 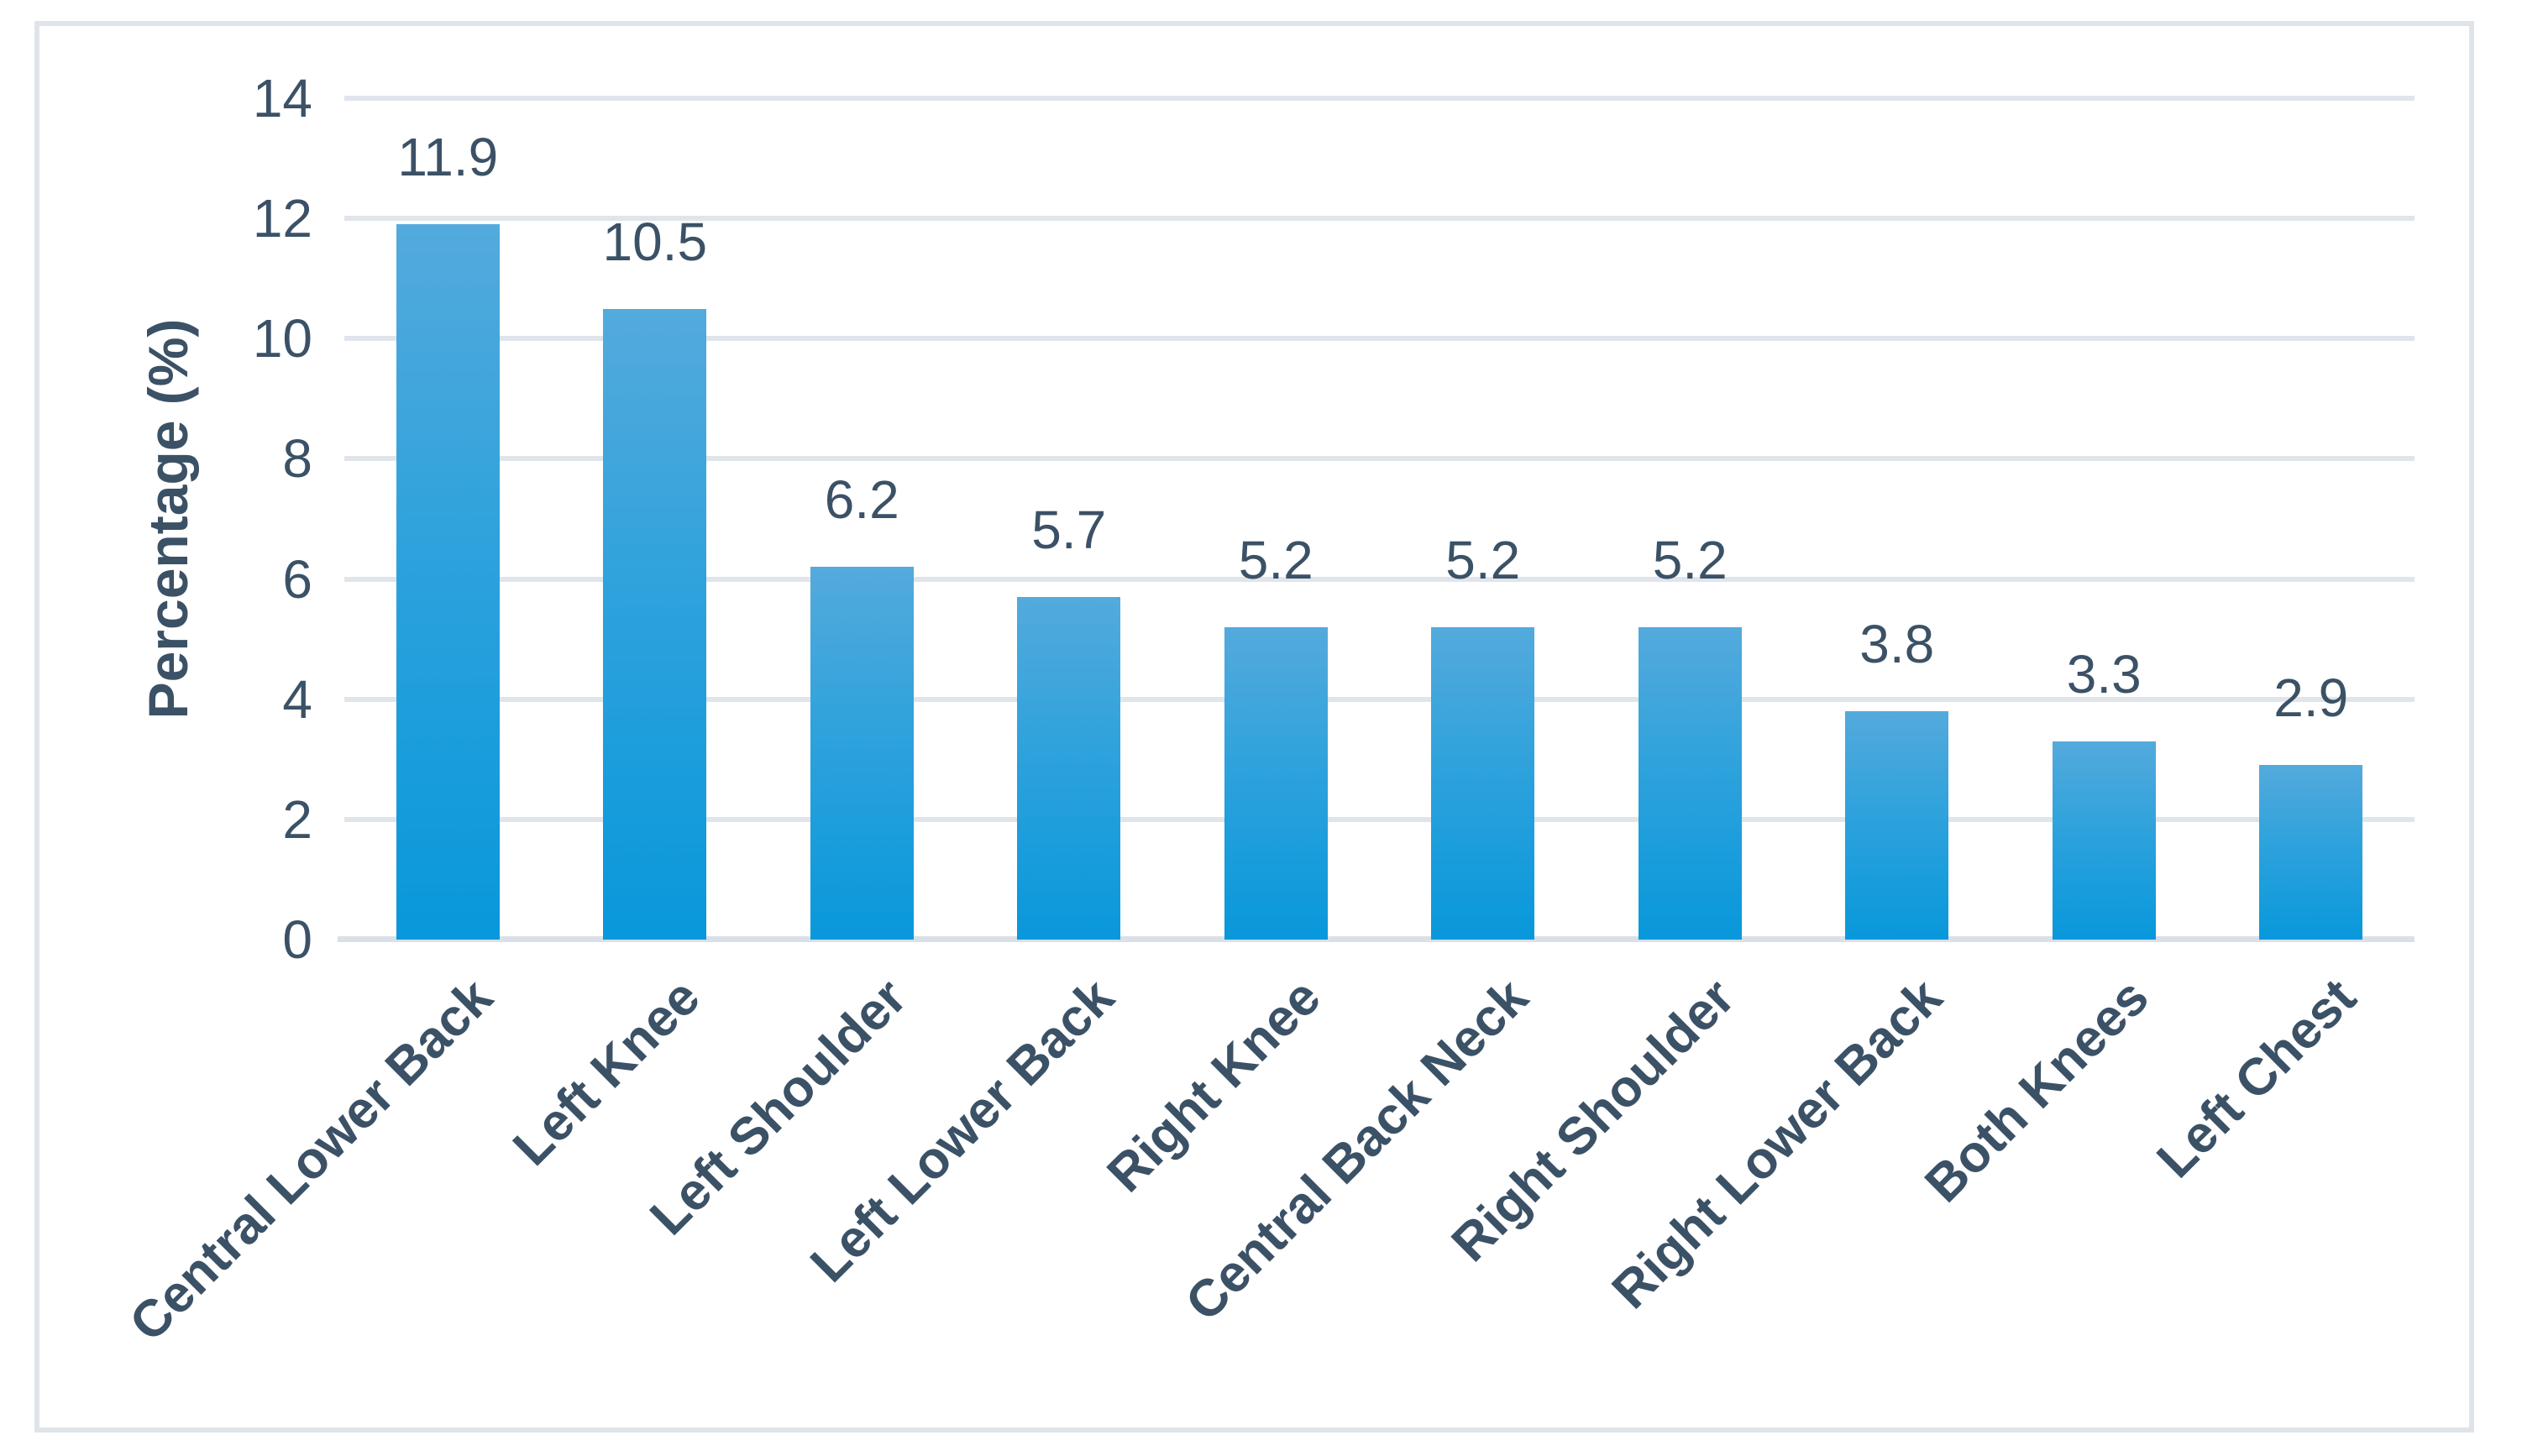 What do you see at coordinates (282, 338) in the screenshot?
I see `y-tick-label-10: 10` at bounding box center [282, 338].